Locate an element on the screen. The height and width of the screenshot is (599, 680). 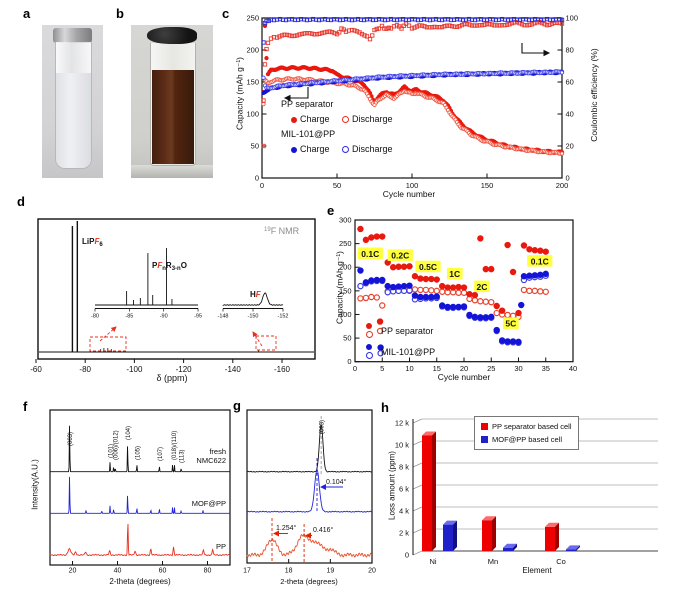
g-x-tick: 20 is located at coordinates (372, 571).